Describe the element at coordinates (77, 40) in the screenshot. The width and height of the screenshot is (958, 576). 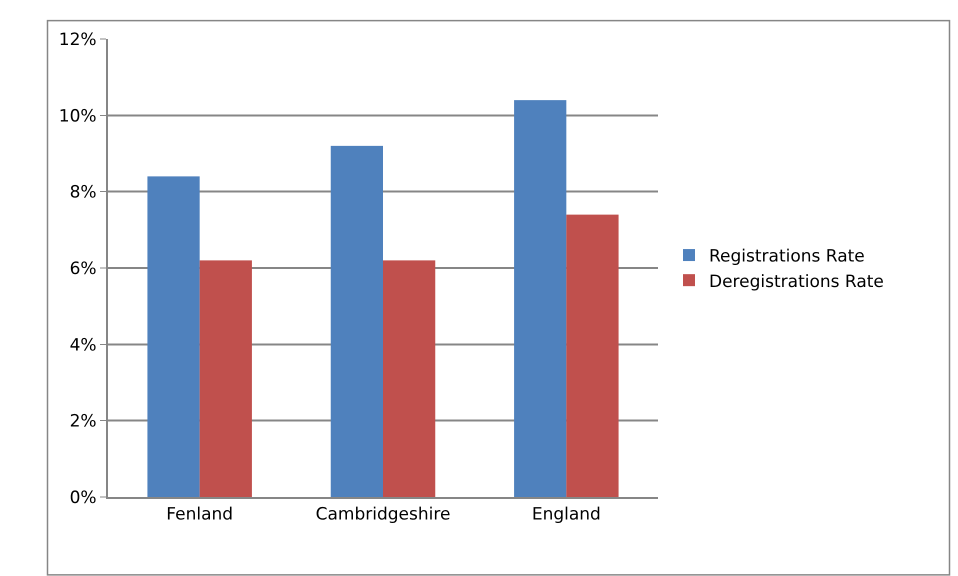
I see `y-tick-label: 12%` at that location.